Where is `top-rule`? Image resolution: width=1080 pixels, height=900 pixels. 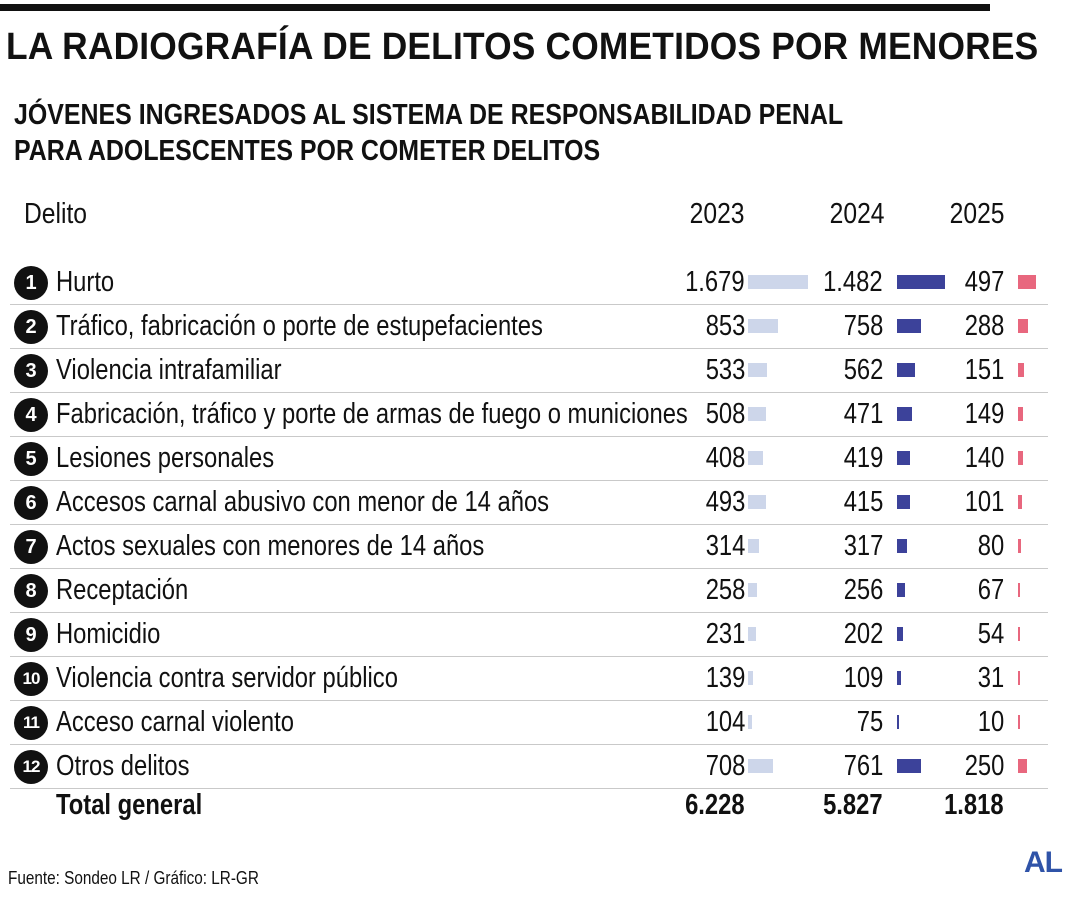 top-rule is located at coordinates (495, 7).